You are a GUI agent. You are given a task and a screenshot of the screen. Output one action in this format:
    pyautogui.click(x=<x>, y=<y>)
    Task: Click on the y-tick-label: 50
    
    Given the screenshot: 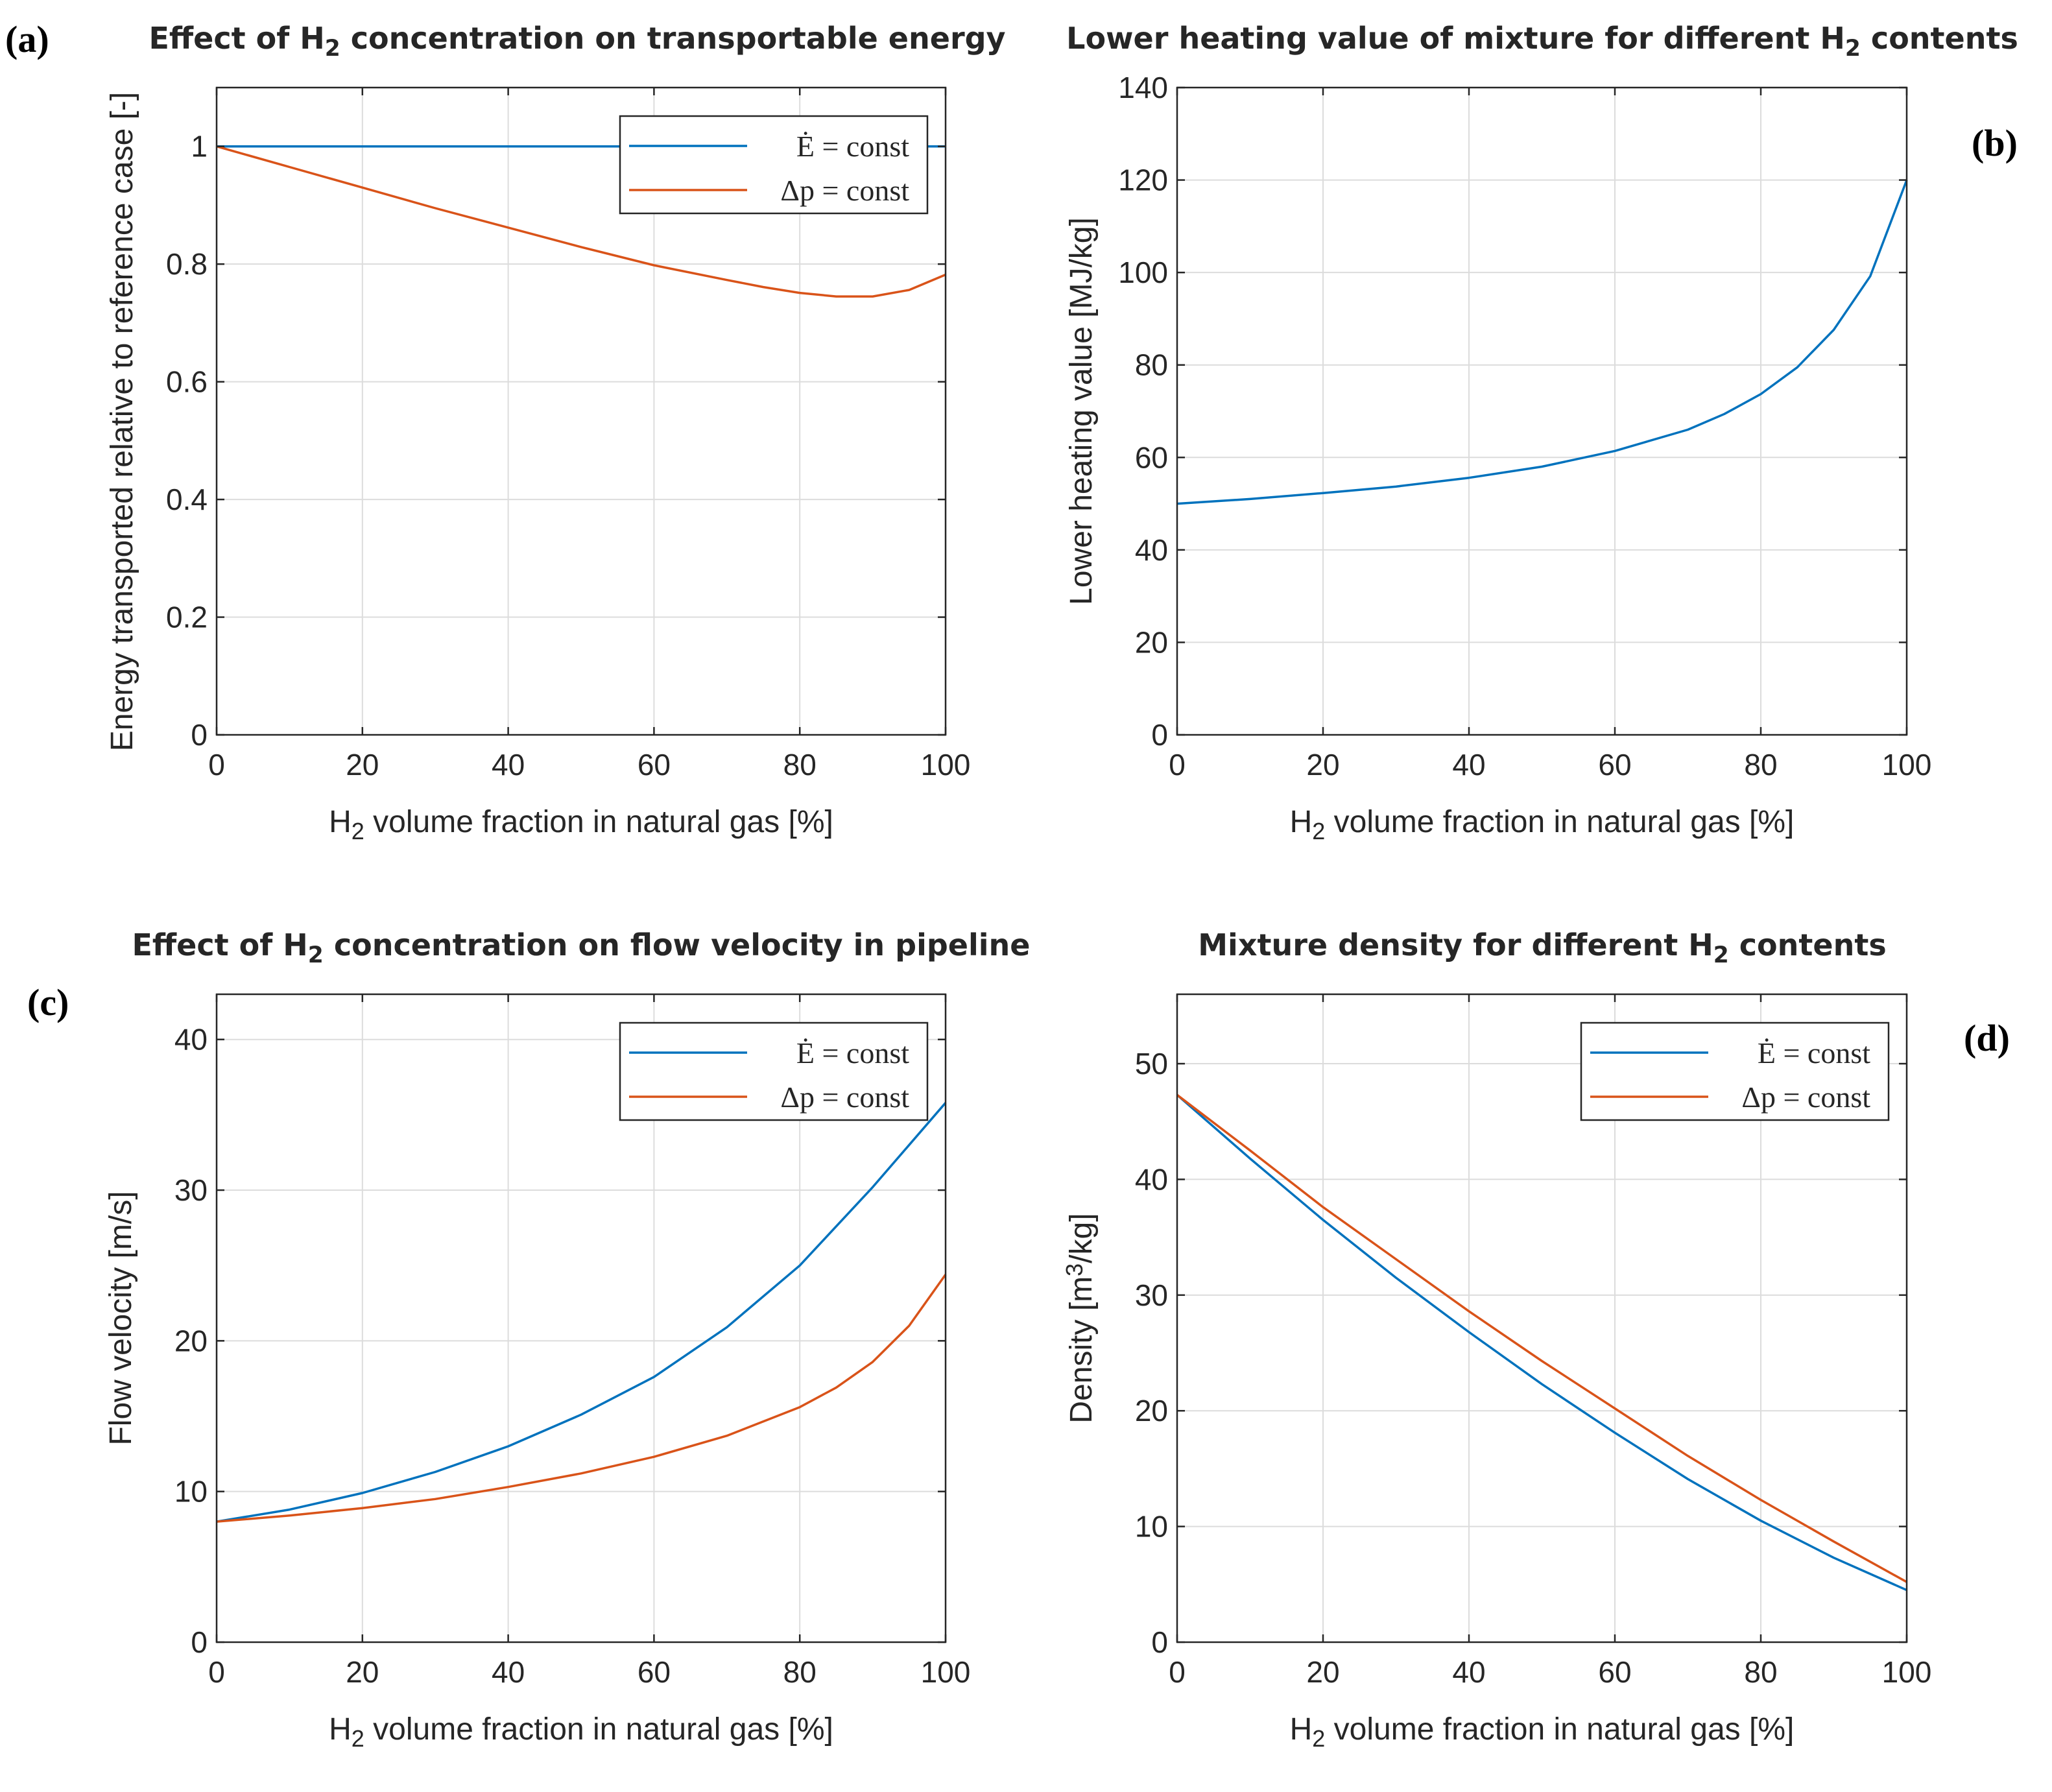 What is the action you would take?
    pyautogui.click(x=1151, y=1064)
    